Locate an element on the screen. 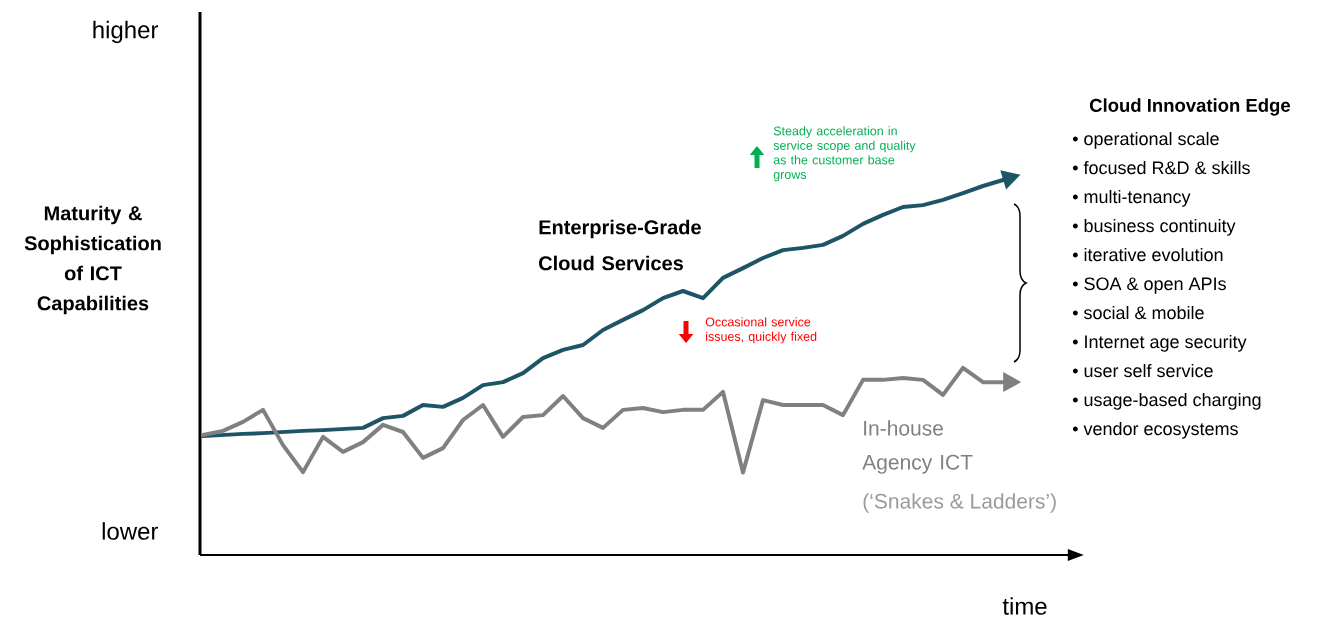  annotation: Occasional service issues, quickly fixed is located at coordinates (761, 330).